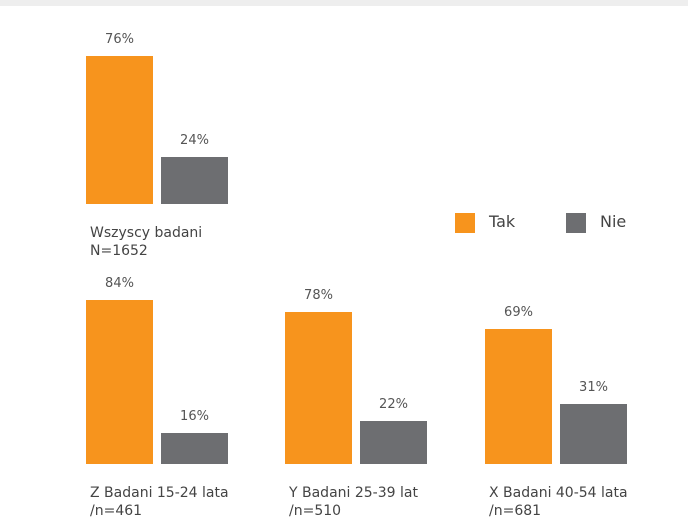 Image resolution: width=688 pixels, height=526 pixels. I want to click on legend-label: Nie, so click(613, 221).